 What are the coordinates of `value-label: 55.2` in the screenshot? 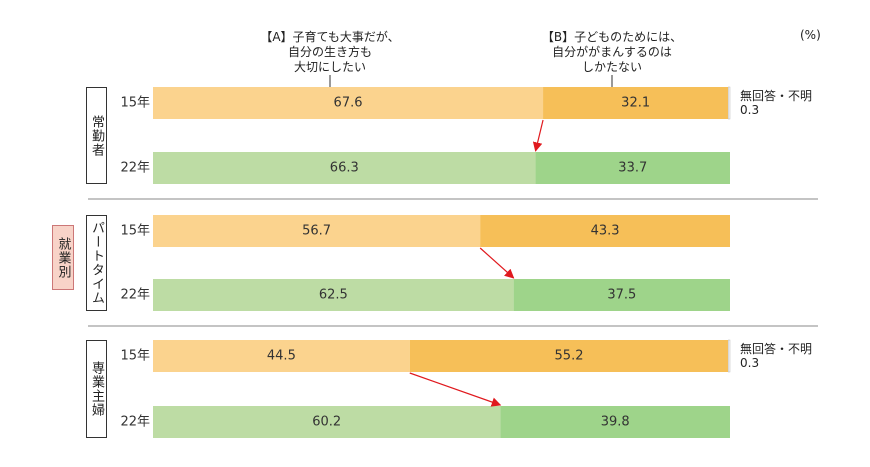 It's located at (569, 356).